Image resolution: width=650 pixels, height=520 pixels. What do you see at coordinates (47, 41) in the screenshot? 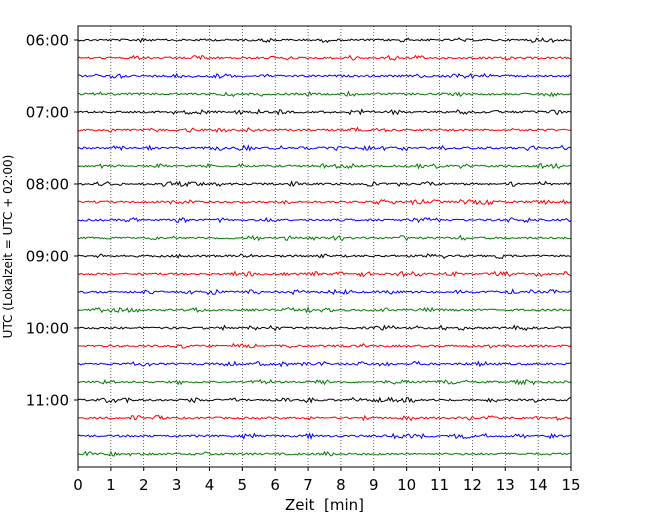
I see `y-tick-label: 06:00` at bounding box center [47, 41].